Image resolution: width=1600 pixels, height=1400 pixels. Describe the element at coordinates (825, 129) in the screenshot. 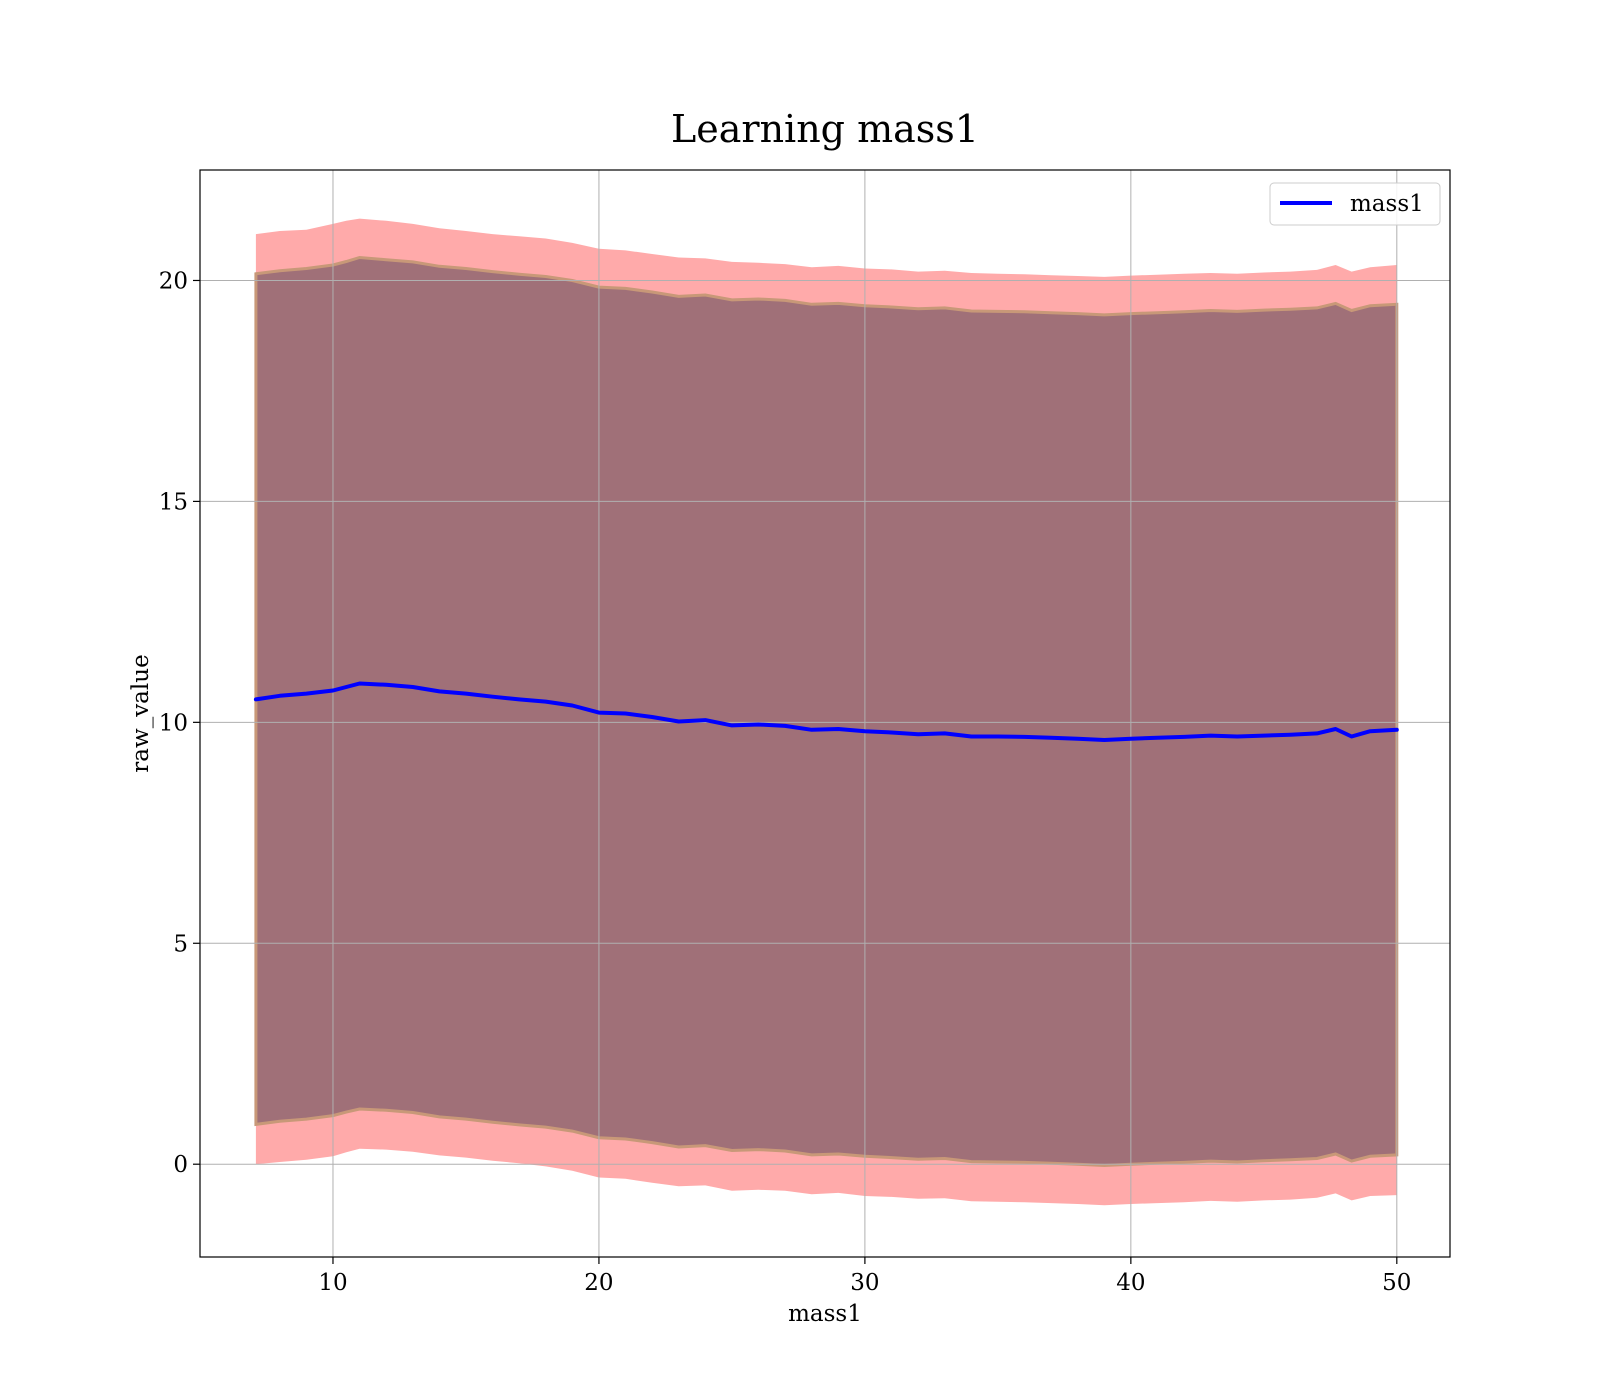

I see `chart-title: Learning mass1` at that location.